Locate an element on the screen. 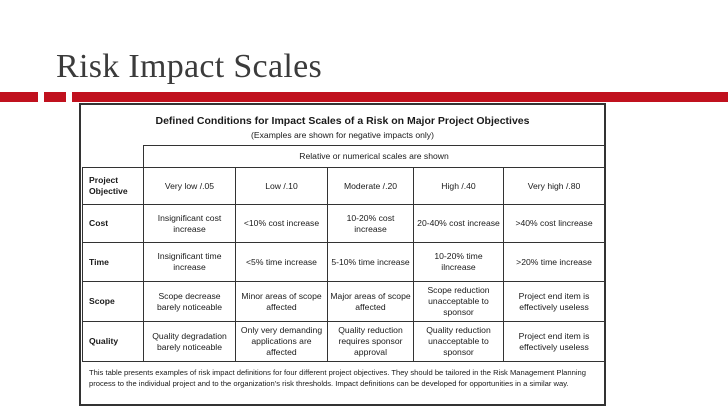 This screenshot has width=728, height=410. objective-header: Project Objective is located at coordinates (113, 186).